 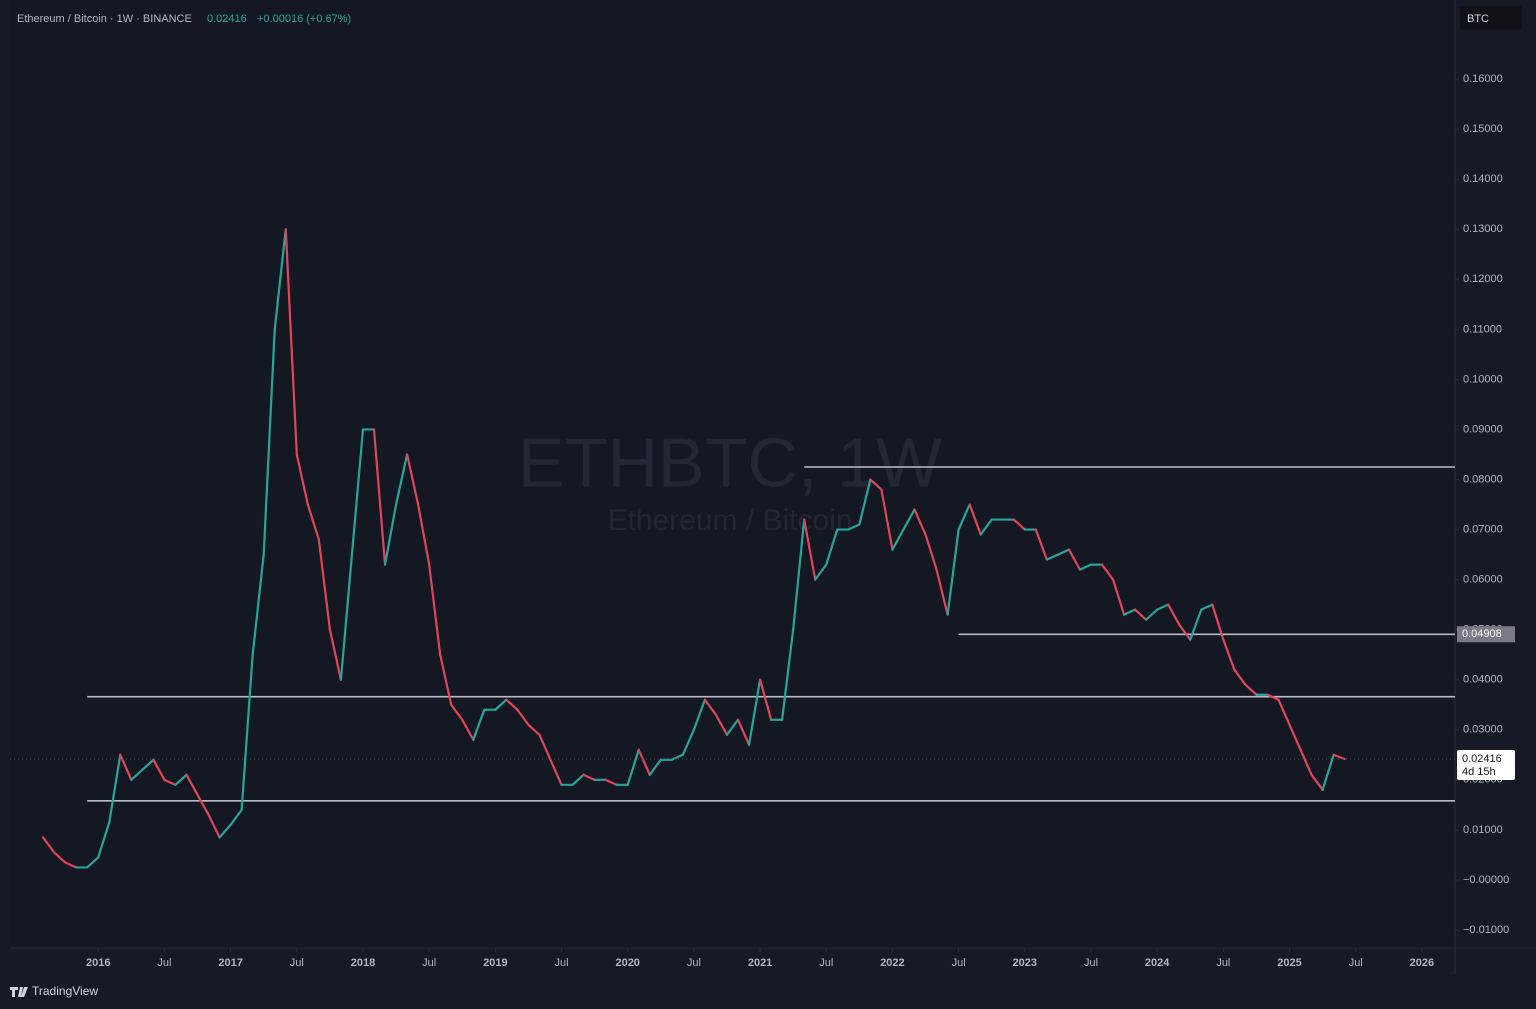 What do you see at coordinates (1483, 580) in the screenshot?
I see `y-tick-label: 0.06000` at bounding box center [1483, 580].